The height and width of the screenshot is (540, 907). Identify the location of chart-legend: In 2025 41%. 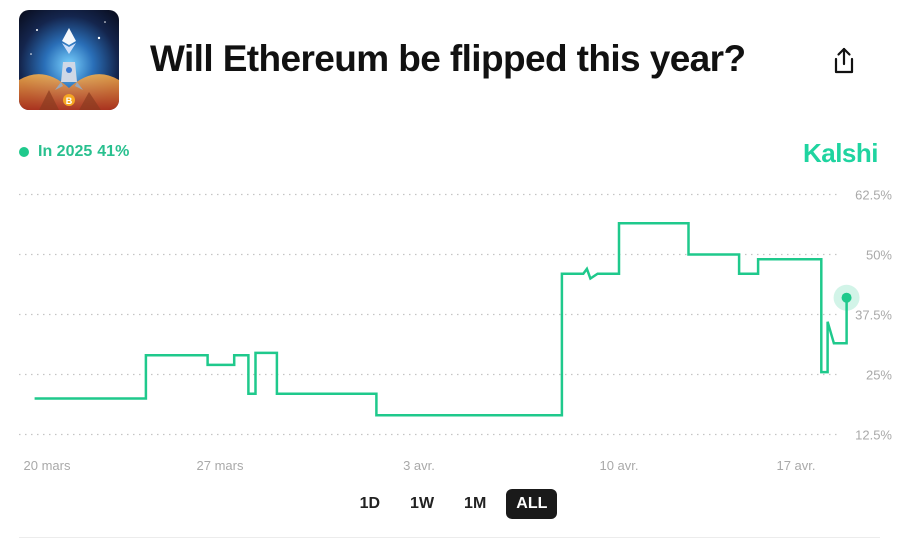
(74, 152).